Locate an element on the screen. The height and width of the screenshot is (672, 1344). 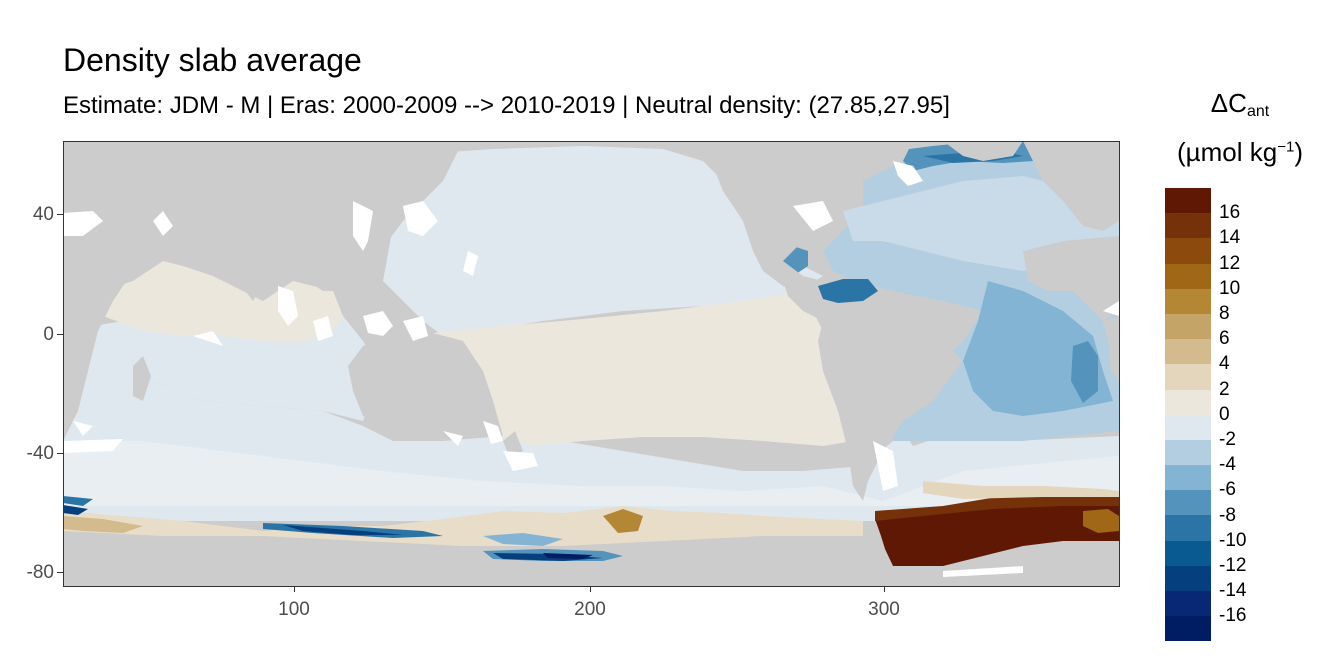
legend-label: 14 is located at coordinates (1230, 238).